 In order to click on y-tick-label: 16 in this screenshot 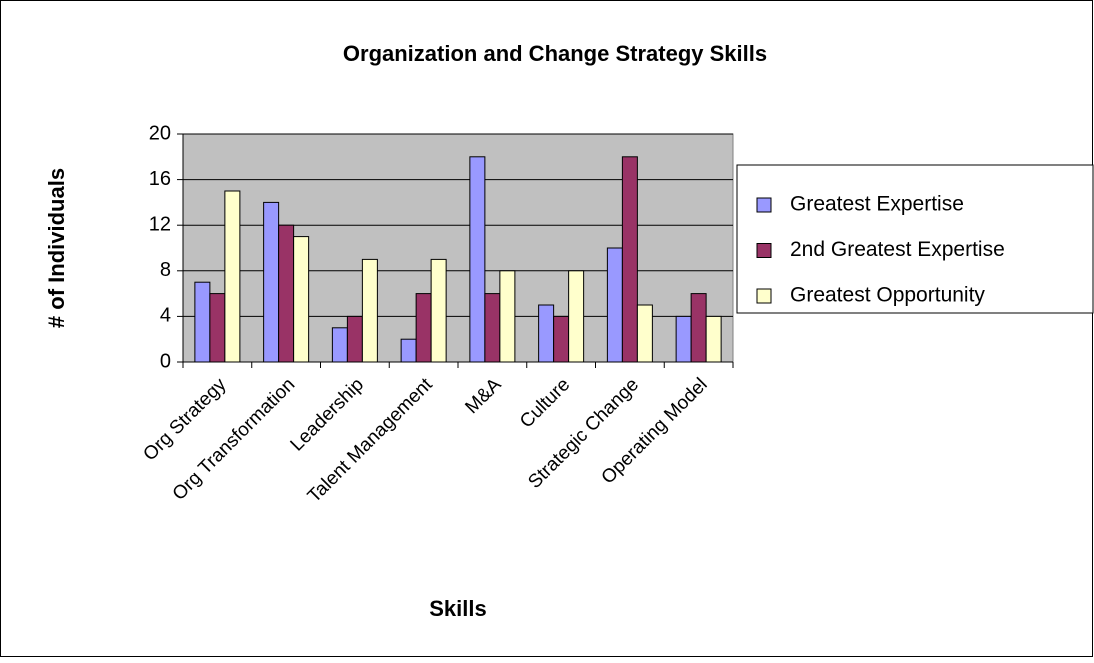, I will do `click(160, 179)`.